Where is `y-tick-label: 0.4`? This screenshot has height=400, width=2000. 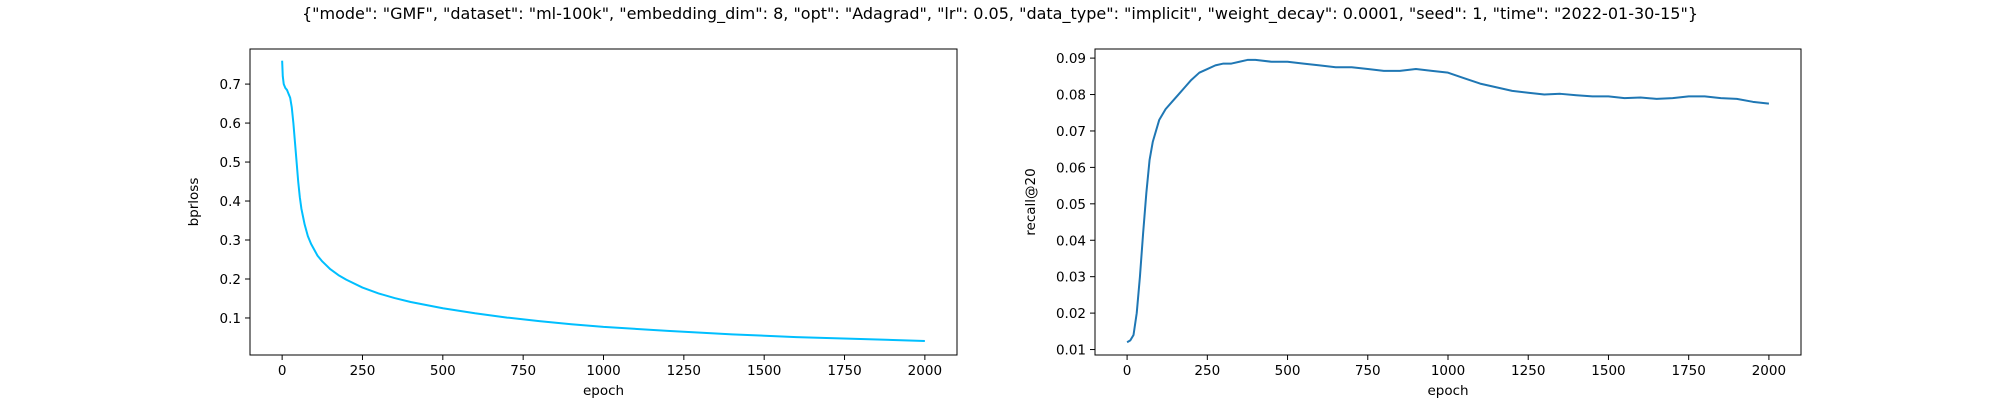 y-tick-label: 0.4 is located at coordinates (230, 202).